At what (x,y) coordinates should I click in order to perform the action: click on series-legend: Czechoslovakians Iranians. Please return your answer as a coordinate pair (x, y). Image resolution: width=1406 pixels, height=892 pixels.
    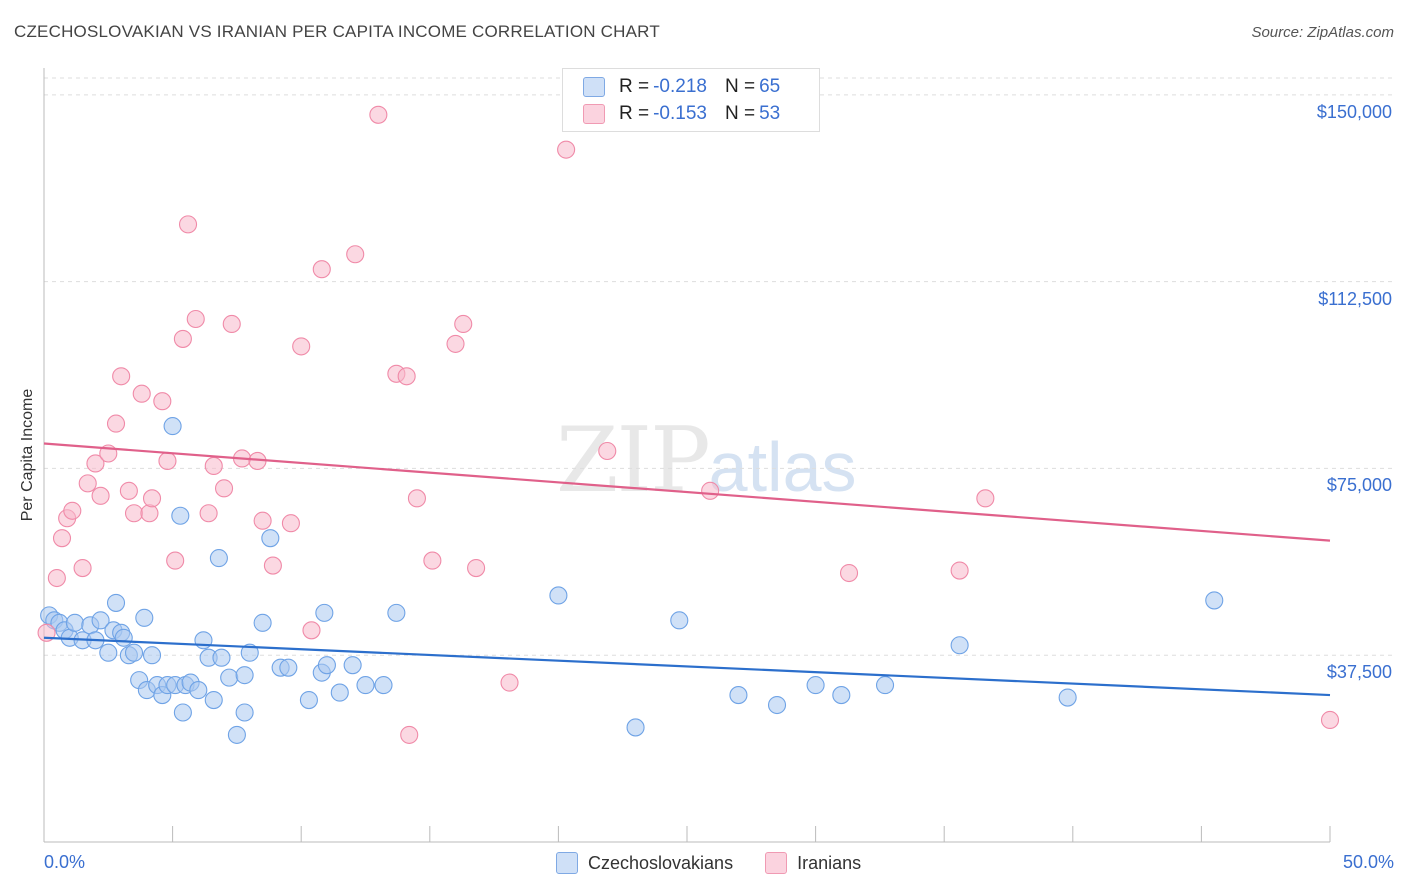
    Looking at the image, I should click on (724, 863).